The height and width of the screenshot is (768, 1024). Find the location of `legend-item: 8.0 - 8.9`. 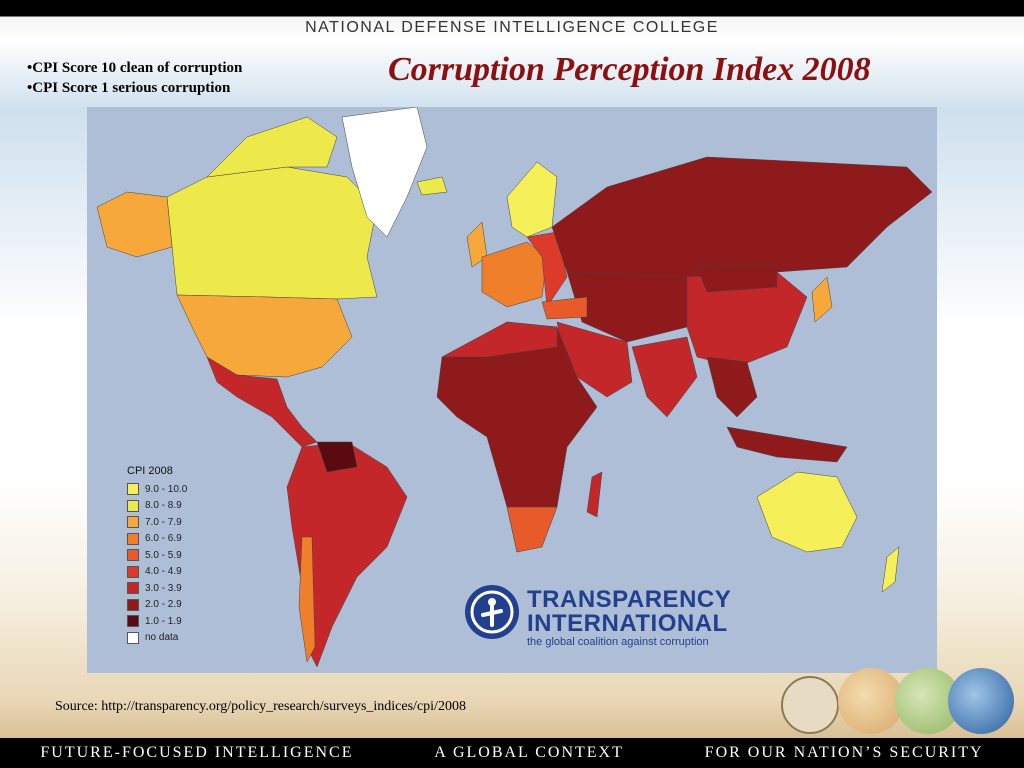

legend-item: 8.0 - 8.9 is located at coordinates (157, 506).